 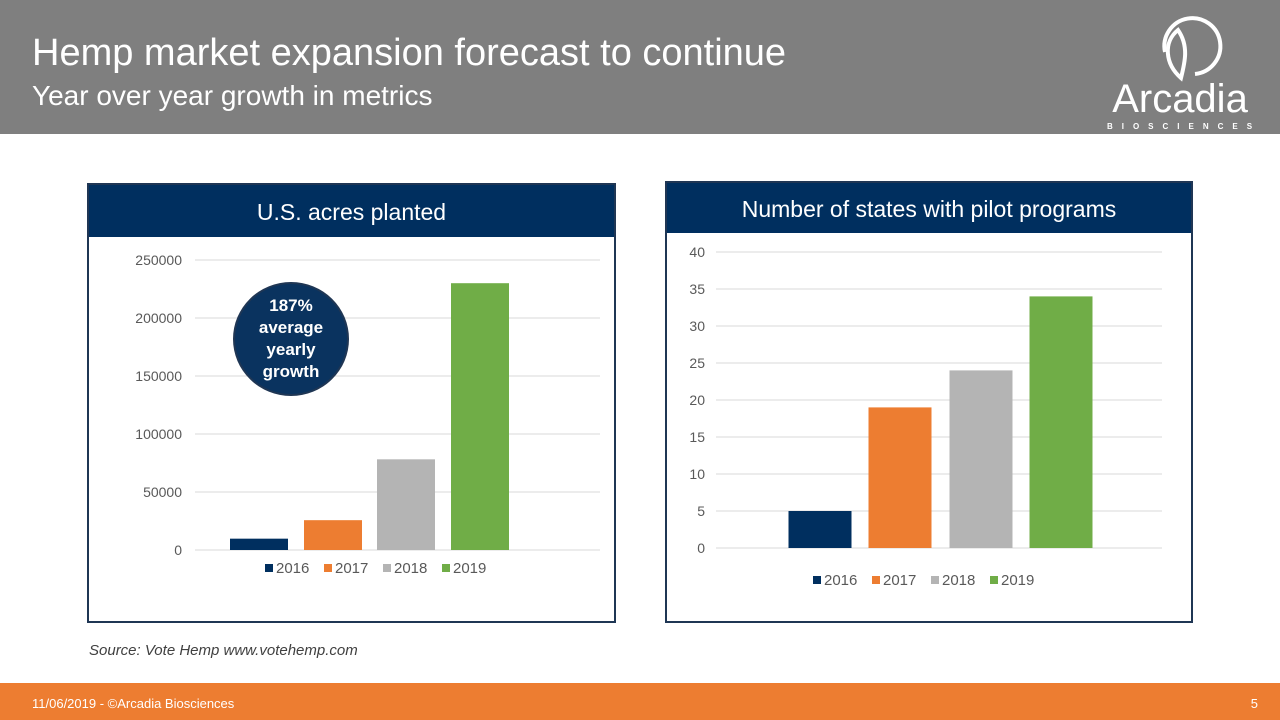 What do you see at coordinates (158, 318) in the screenshot?
I see `y-tick-label: 200000` at bounding box center [158, 318].